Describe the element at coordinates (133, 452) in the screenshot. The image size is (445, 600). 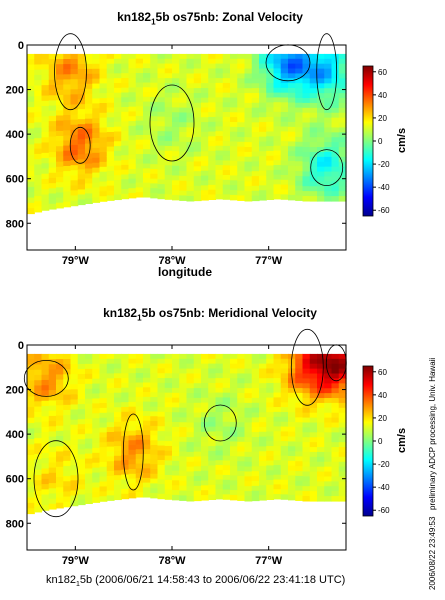
I see `contour-line` at that location.